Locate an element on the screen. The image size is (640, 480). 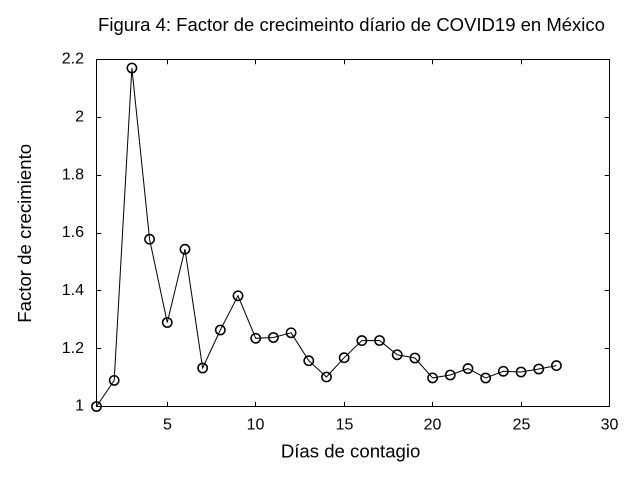
svg-text: 2.2 is located at coordinates (73, 59).